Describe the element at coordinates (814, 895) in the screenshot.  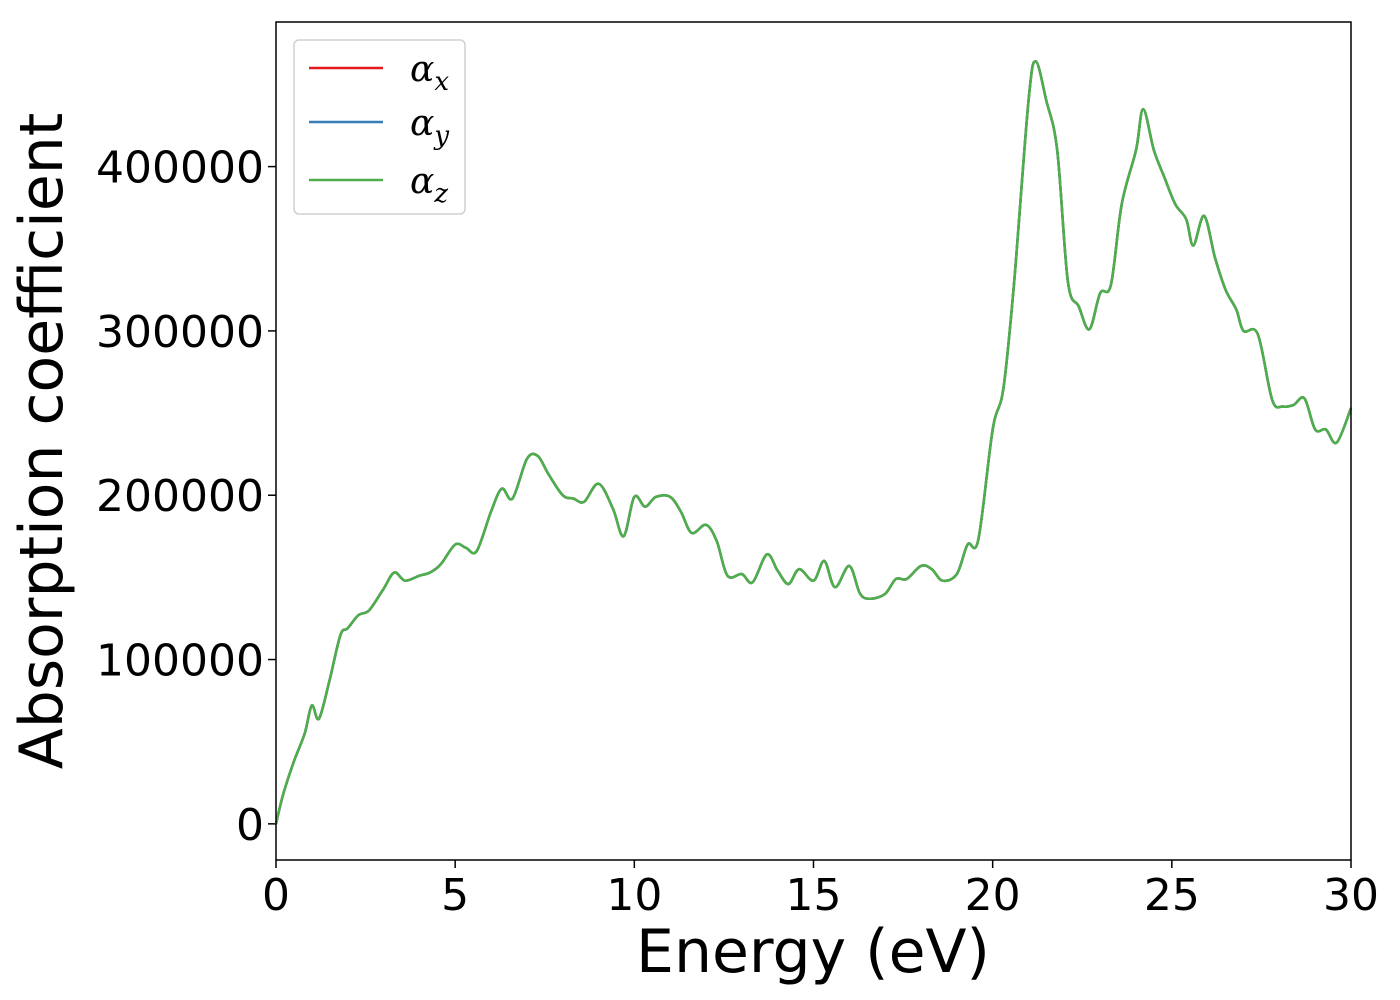
I see `x-tick-label: 15` at that location.